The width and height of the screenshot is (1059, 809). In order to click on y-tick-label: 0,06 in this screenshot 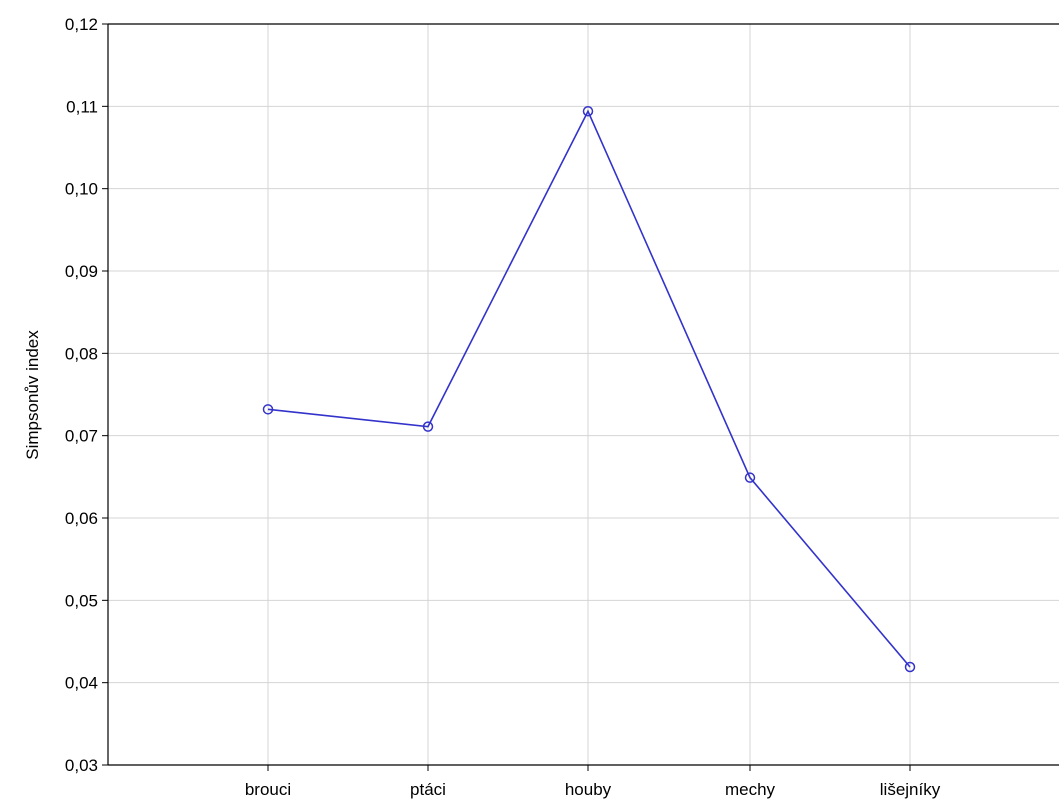, I will do `click(81, 518)`.